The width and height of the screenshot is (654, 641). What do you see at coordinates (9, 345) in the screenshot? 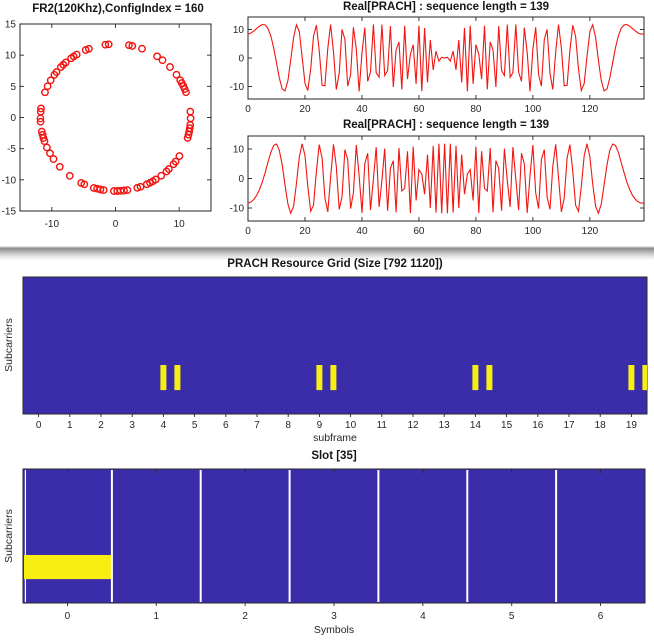
I see `resource-grid-ylabel: Subcarriers` at bounding box center [9, 345].